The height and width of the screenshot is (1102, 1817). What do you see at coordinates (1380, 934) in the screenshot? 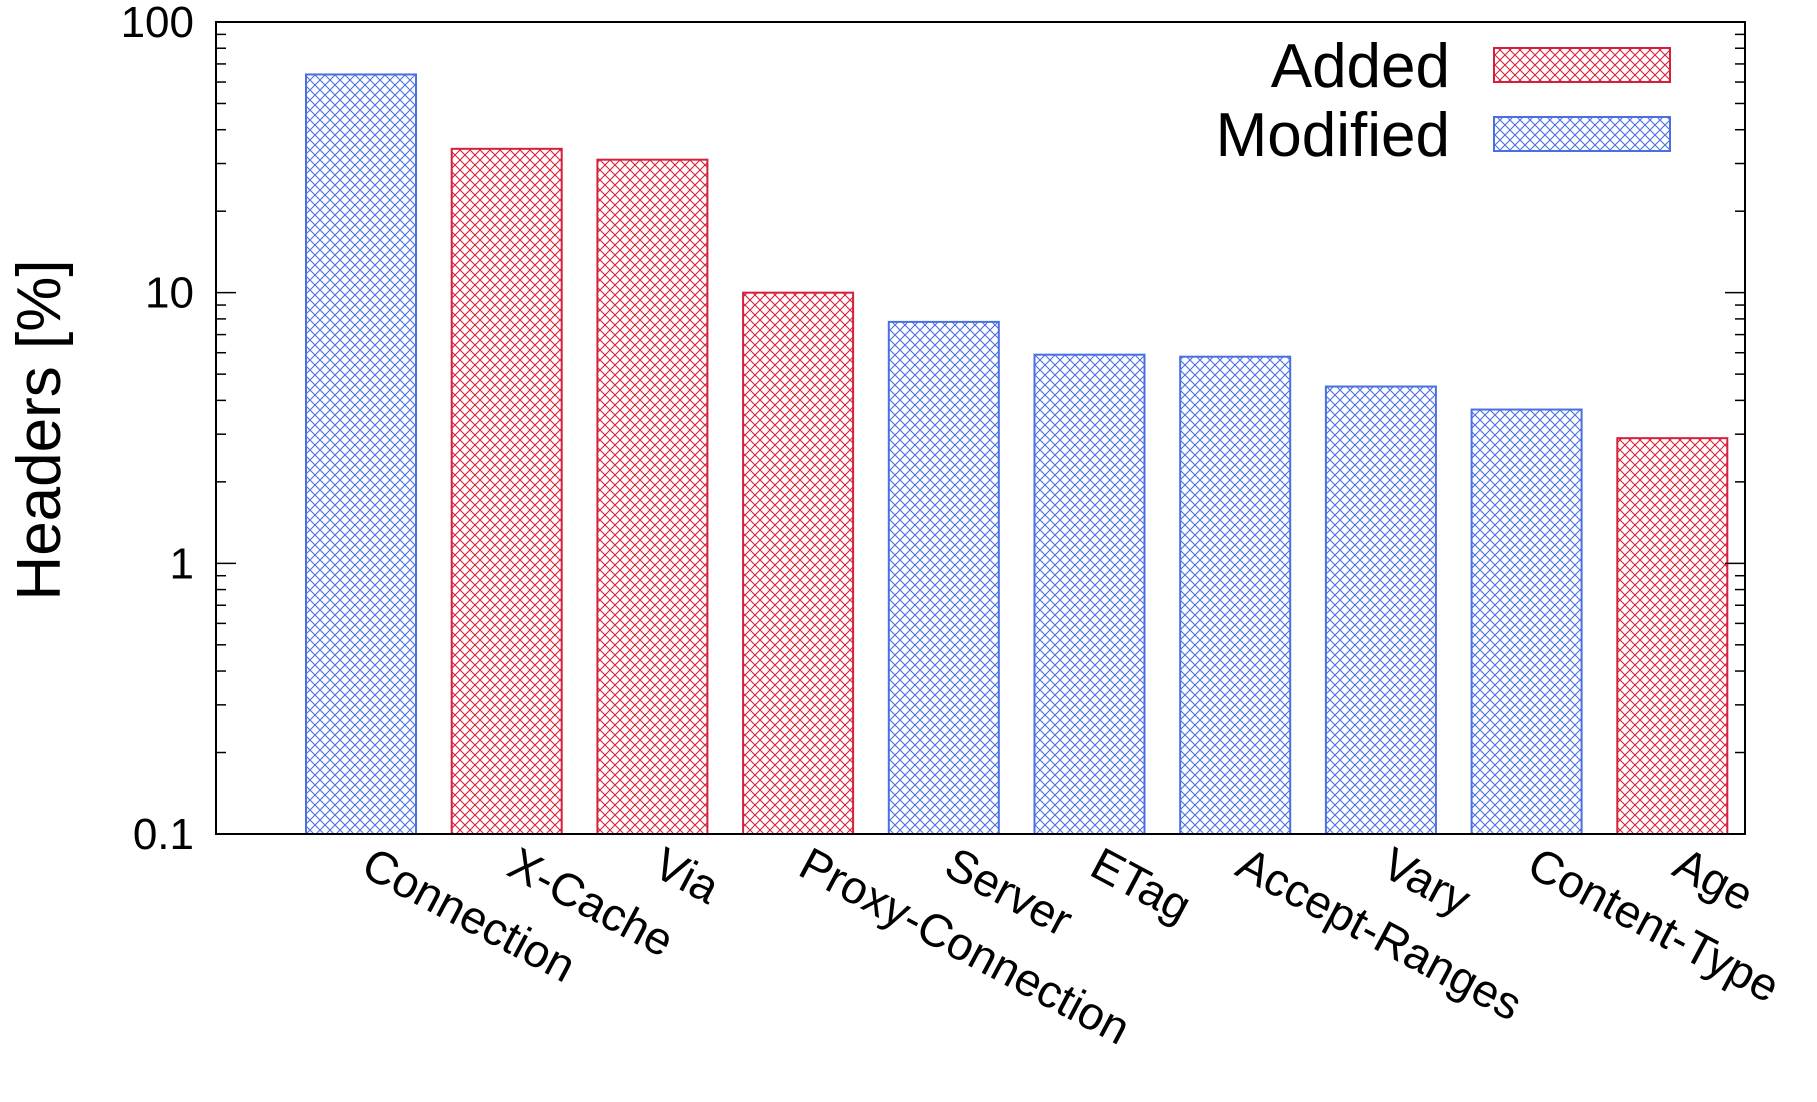
I see `x-category-label: Accept-Ranges` at bounding box center [1380, 934].